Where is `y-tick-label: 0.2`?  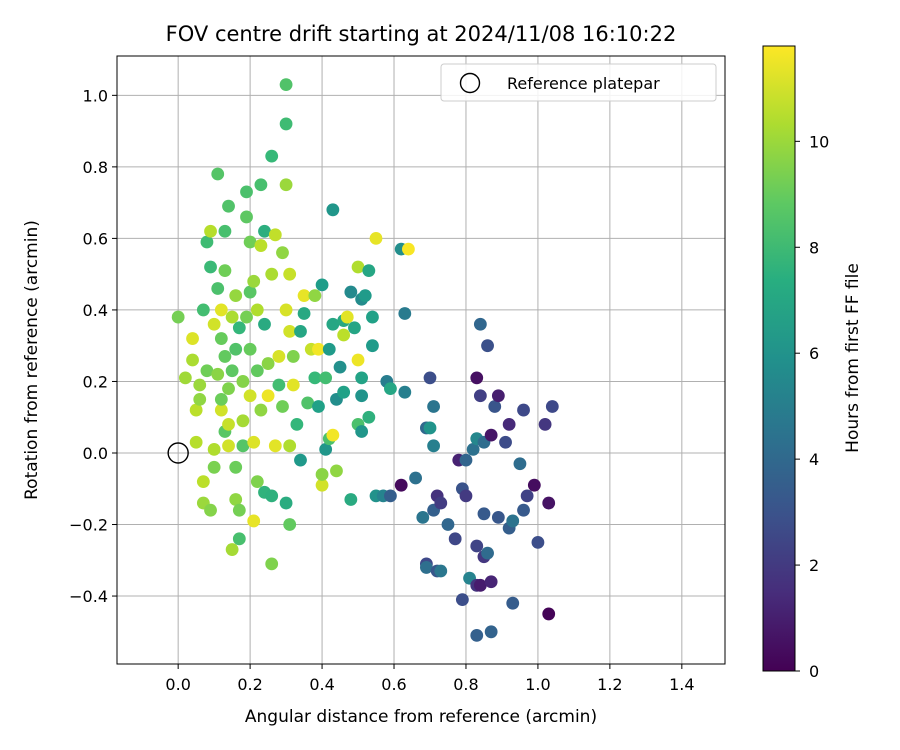
y-tick-label: 0.2 is located at coordinates (95, 381).